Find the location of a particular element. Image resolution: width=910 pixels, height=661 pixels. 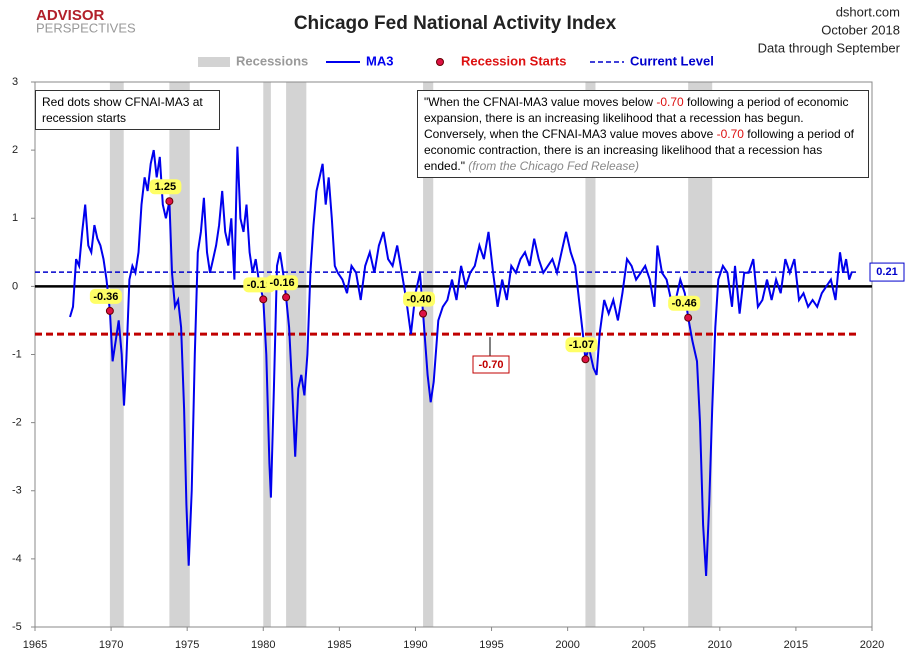

x-tick-label: 1970 is located at coordinates (111, 645).